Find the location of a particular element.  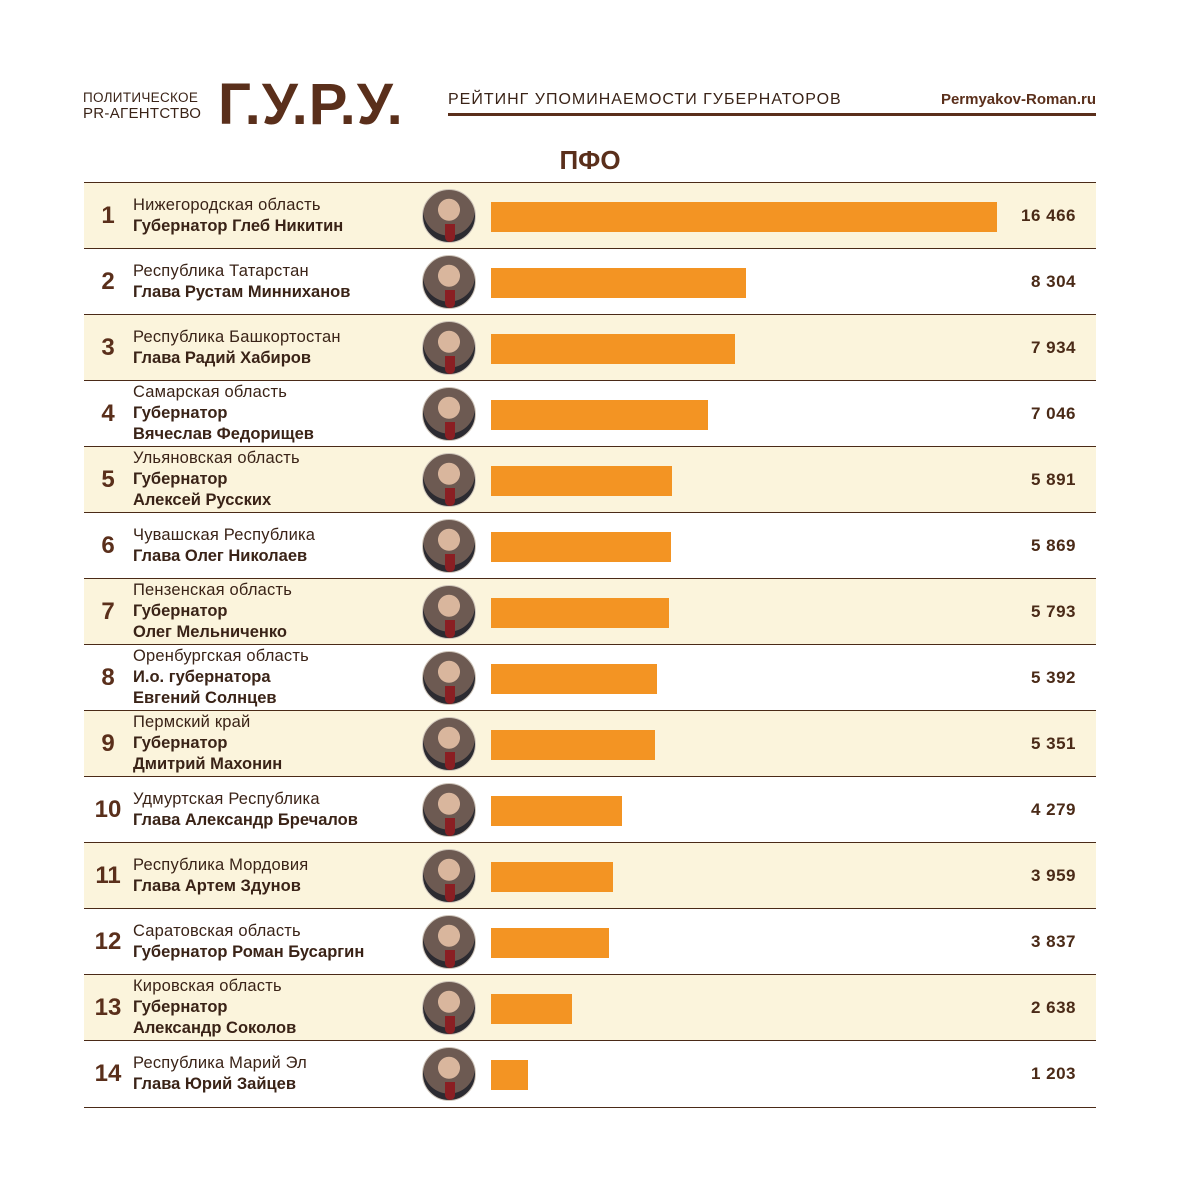

value-label: 7 934 is located at coordinates (1053, 347).